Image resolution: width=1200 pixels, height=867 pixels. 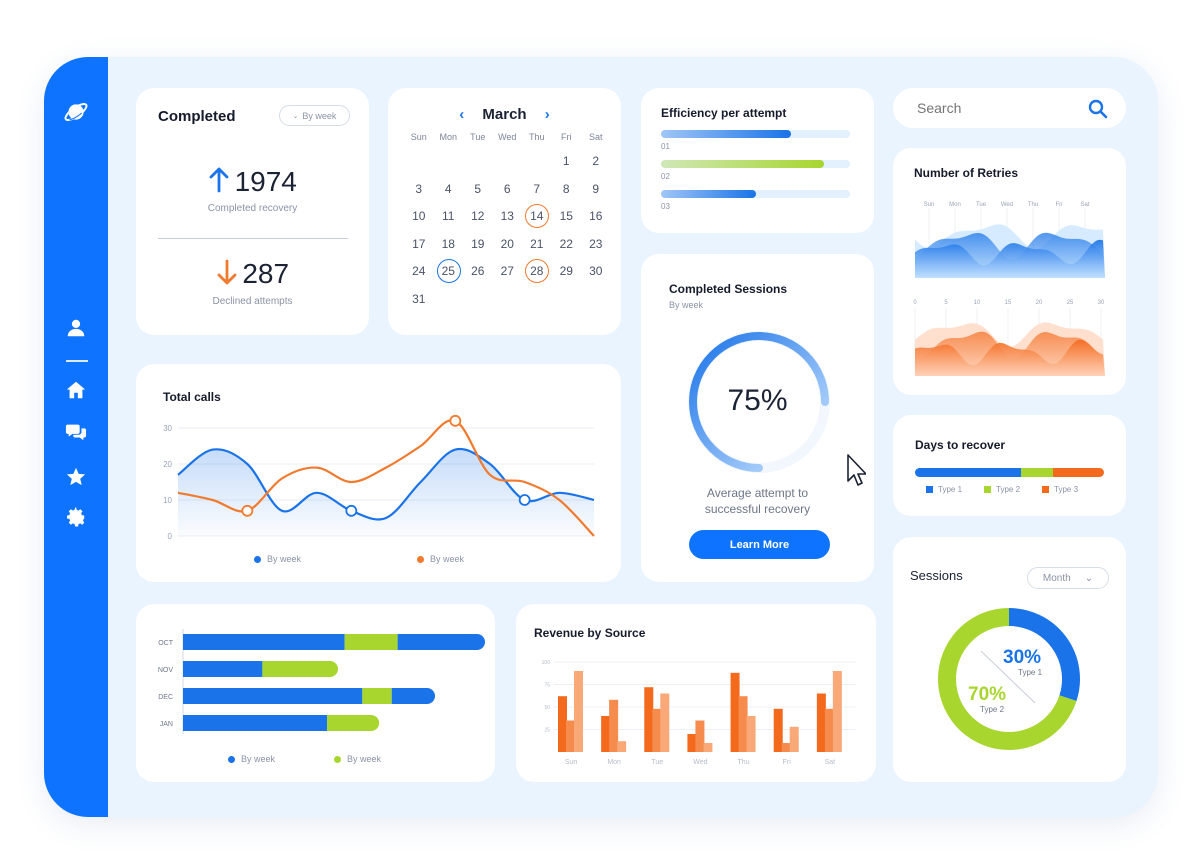 What do you see at coordinates (596, 188) in the screenshot?
I see `calendar-day: 9` at bounding box center [596, 188].